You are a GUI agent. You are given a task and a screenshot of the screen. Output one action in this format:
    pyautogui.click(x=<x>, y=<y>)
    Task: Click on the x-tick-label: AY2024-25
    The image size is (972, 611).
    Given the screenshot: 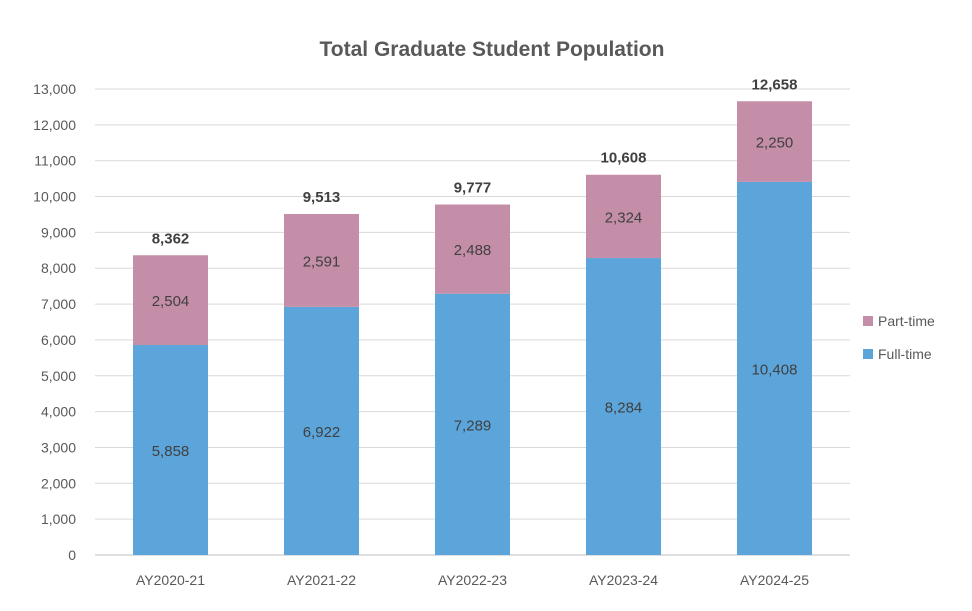 What is the action you would take?
    pyautogui.click(x=774, y=580)
    